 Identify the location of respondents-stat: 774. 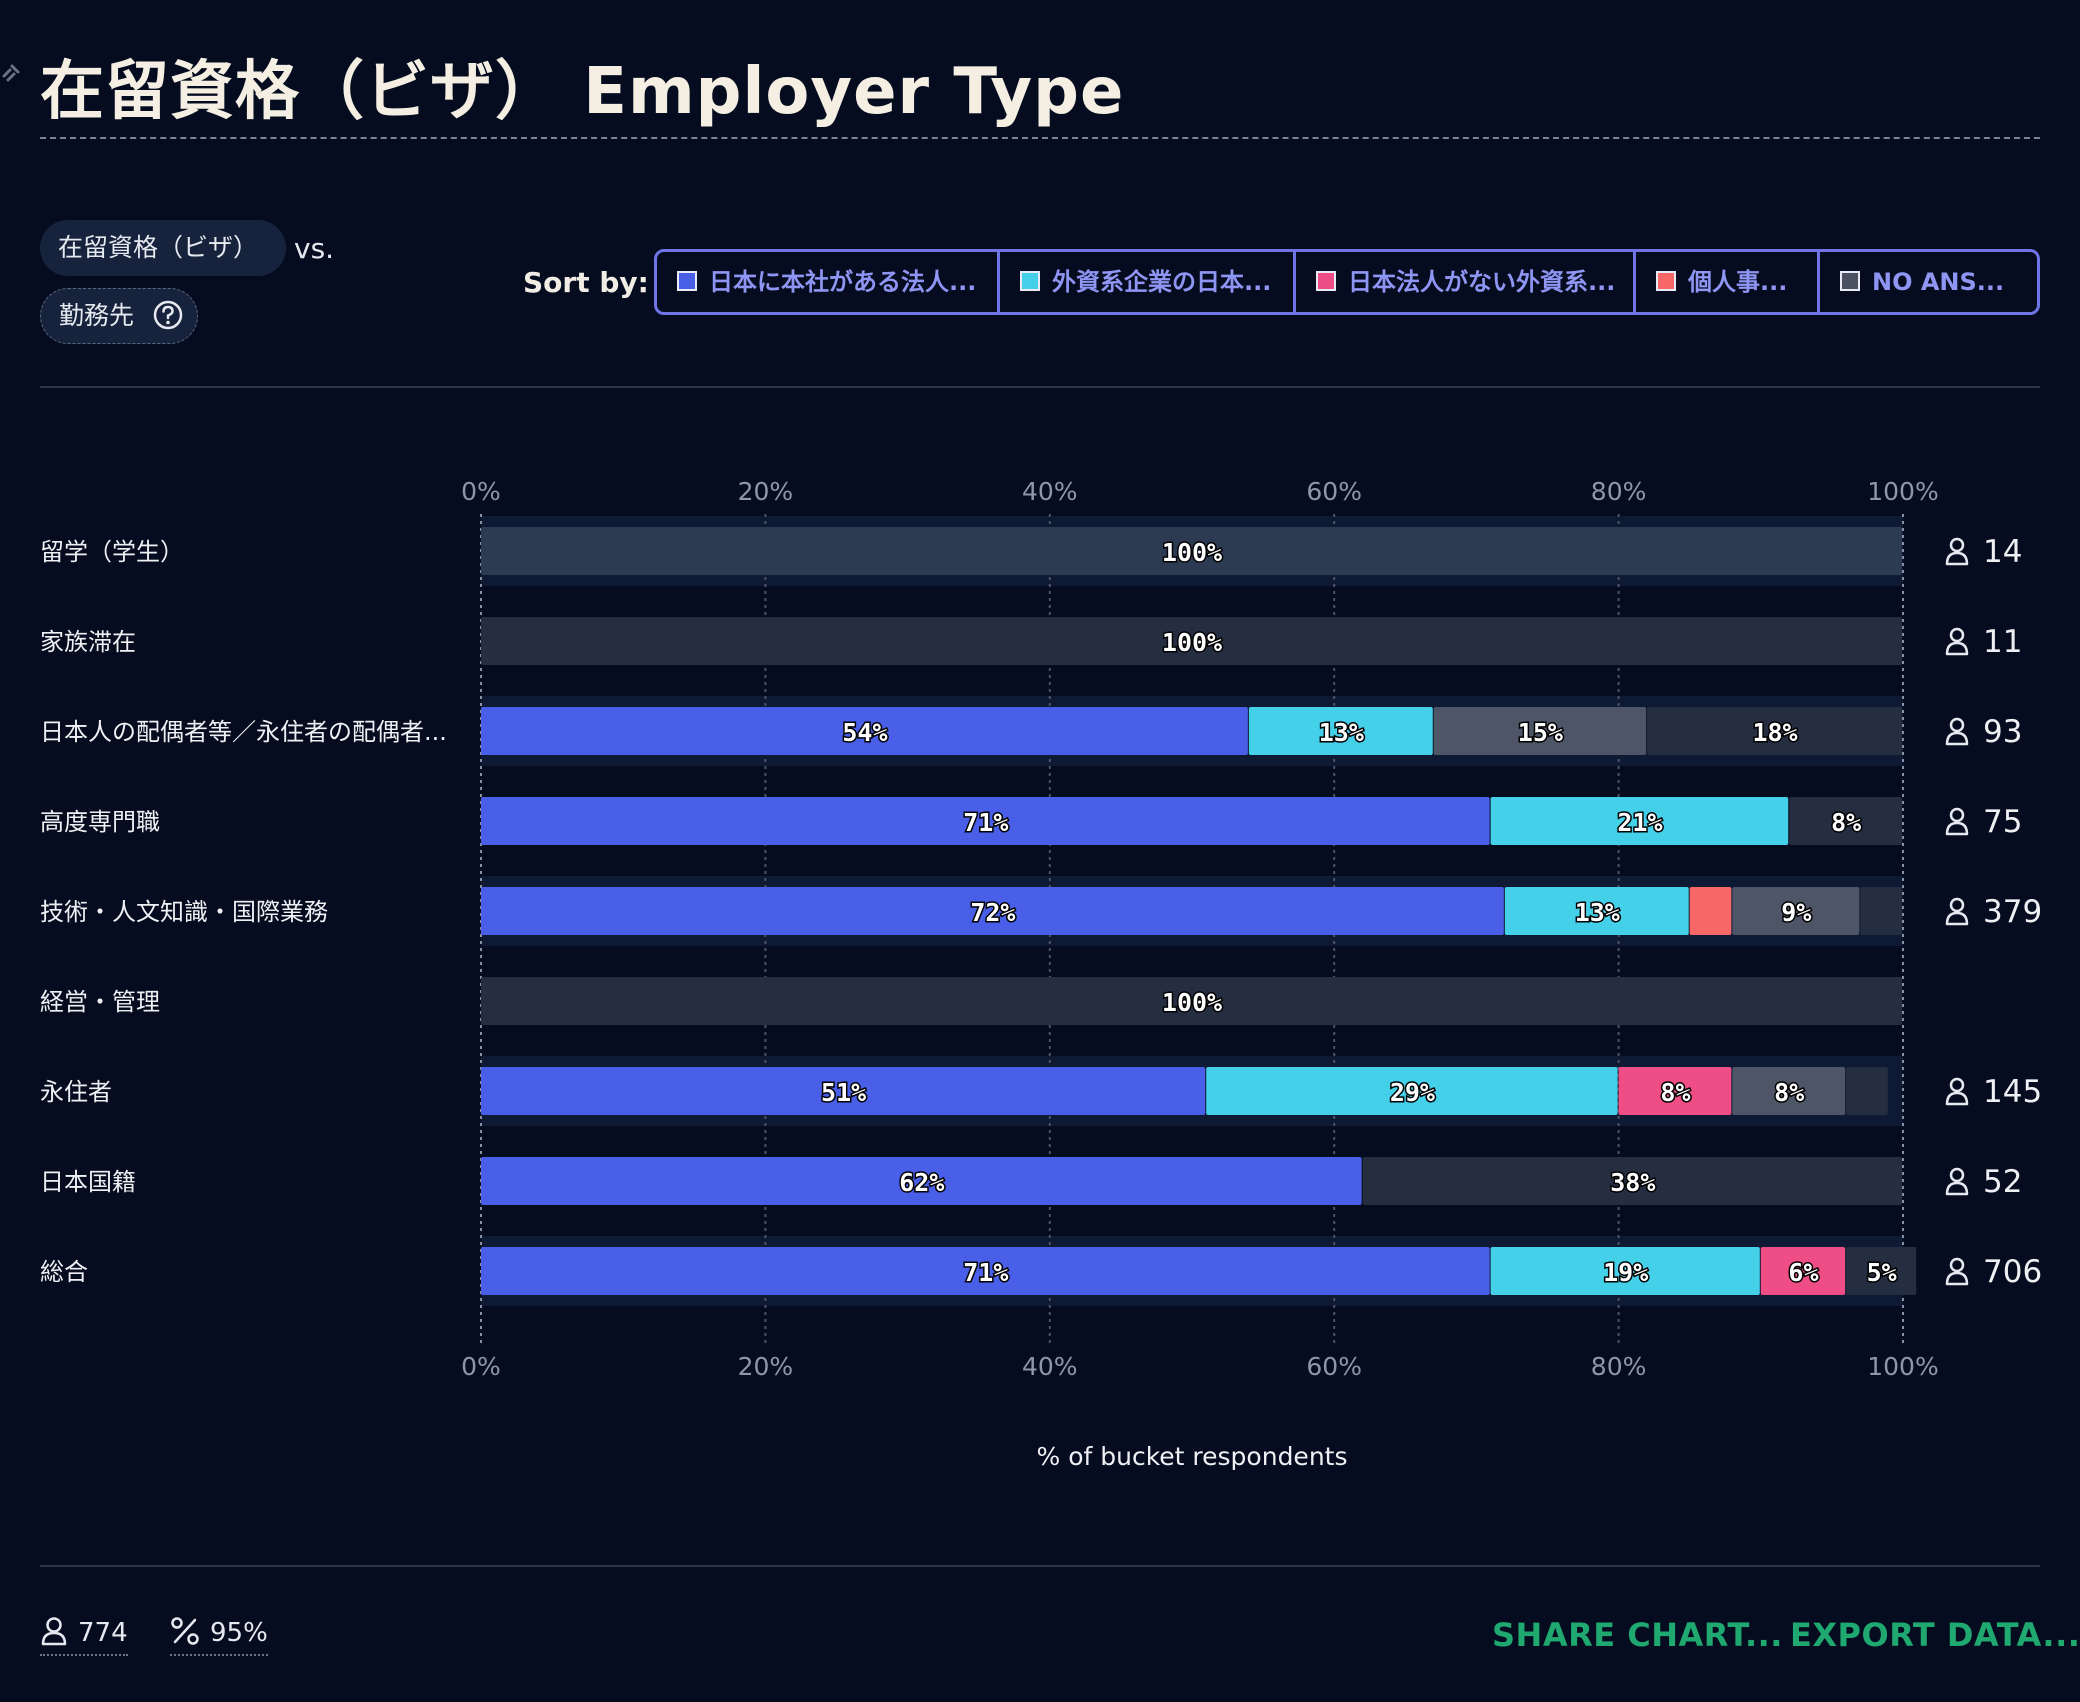
(84, 1636).